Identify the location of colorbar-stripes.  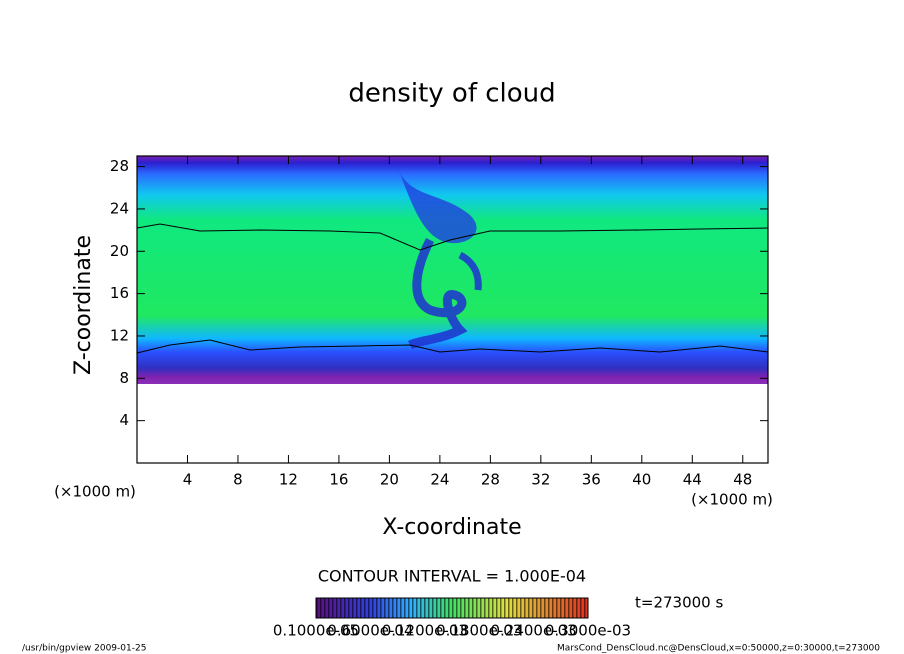
(452, 608).